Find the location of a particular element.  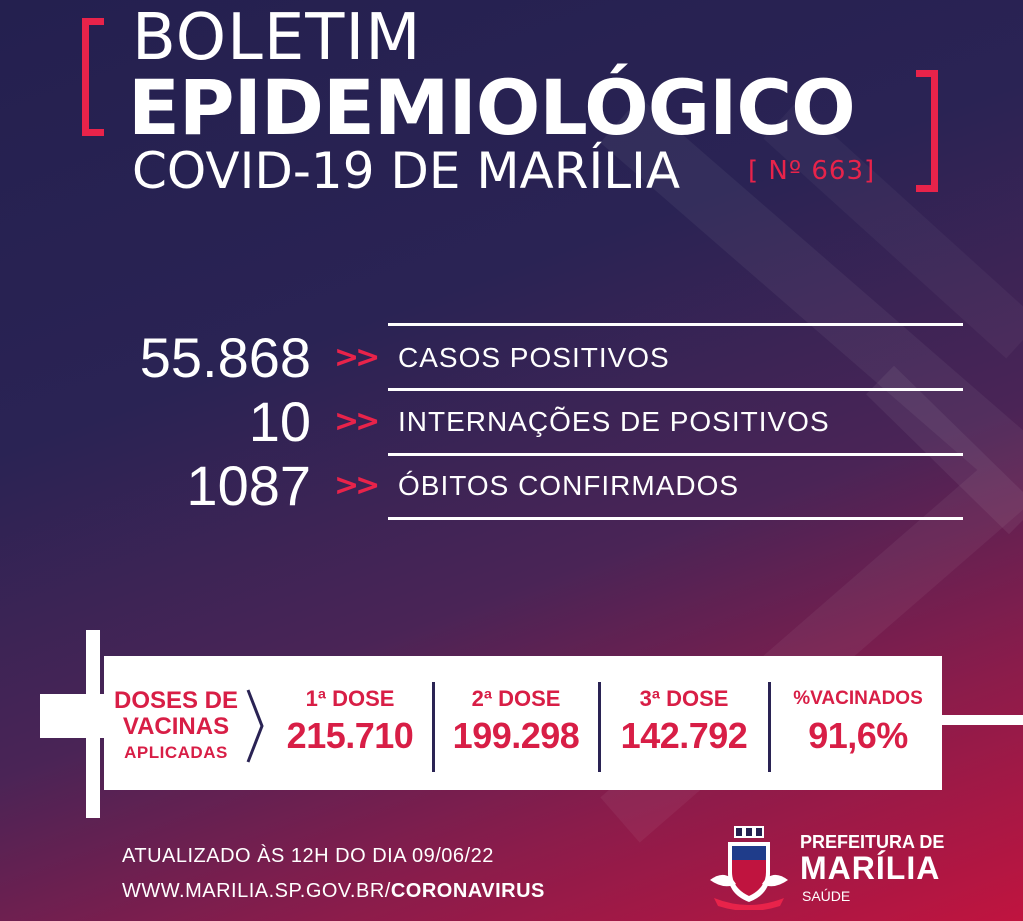

title-bracket-right is located at coordinates (927, 131).